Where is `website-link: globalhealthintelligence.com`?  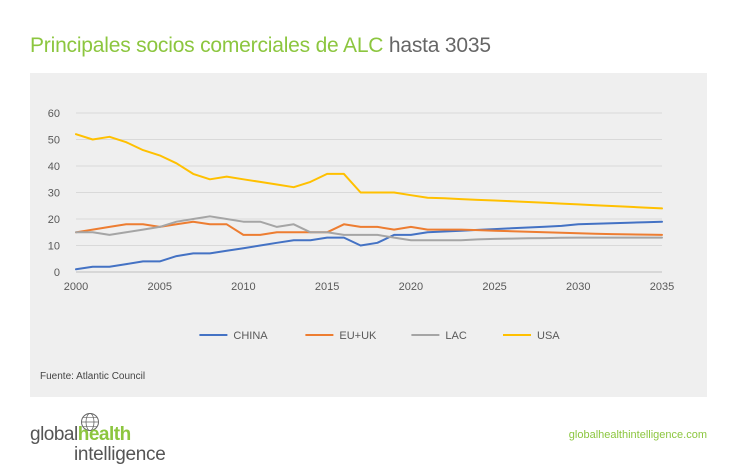 website-link: globalhealthintelligence.com is located at coordinates (637, 435).